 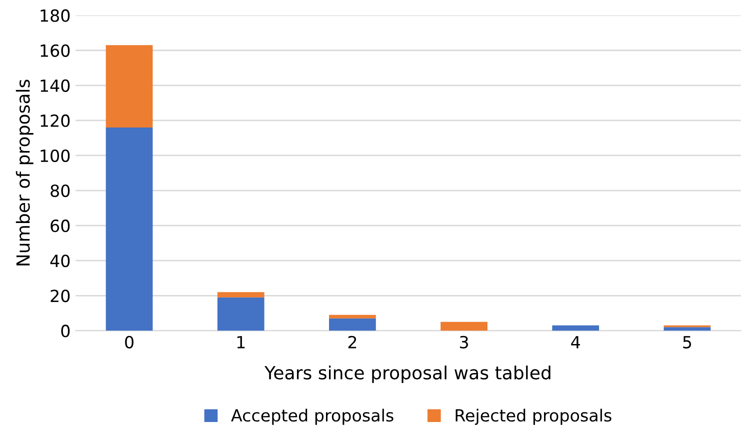 What do you see at coordinates (55, 15) in the screenshot?
I see `y-tick-label: 180` at bounding box center [55, 15].